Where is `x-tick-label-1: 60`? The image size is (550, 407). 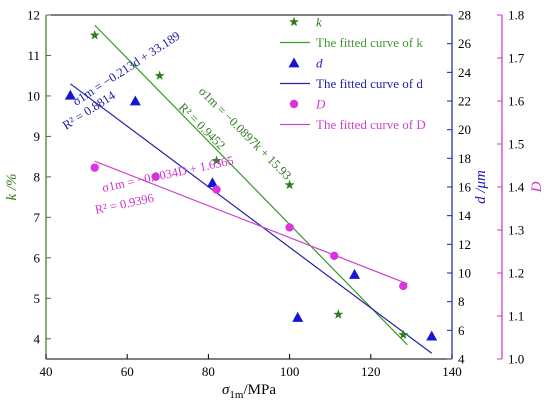 x-tick-label-1: 60 is located at coordinates (127, 371).